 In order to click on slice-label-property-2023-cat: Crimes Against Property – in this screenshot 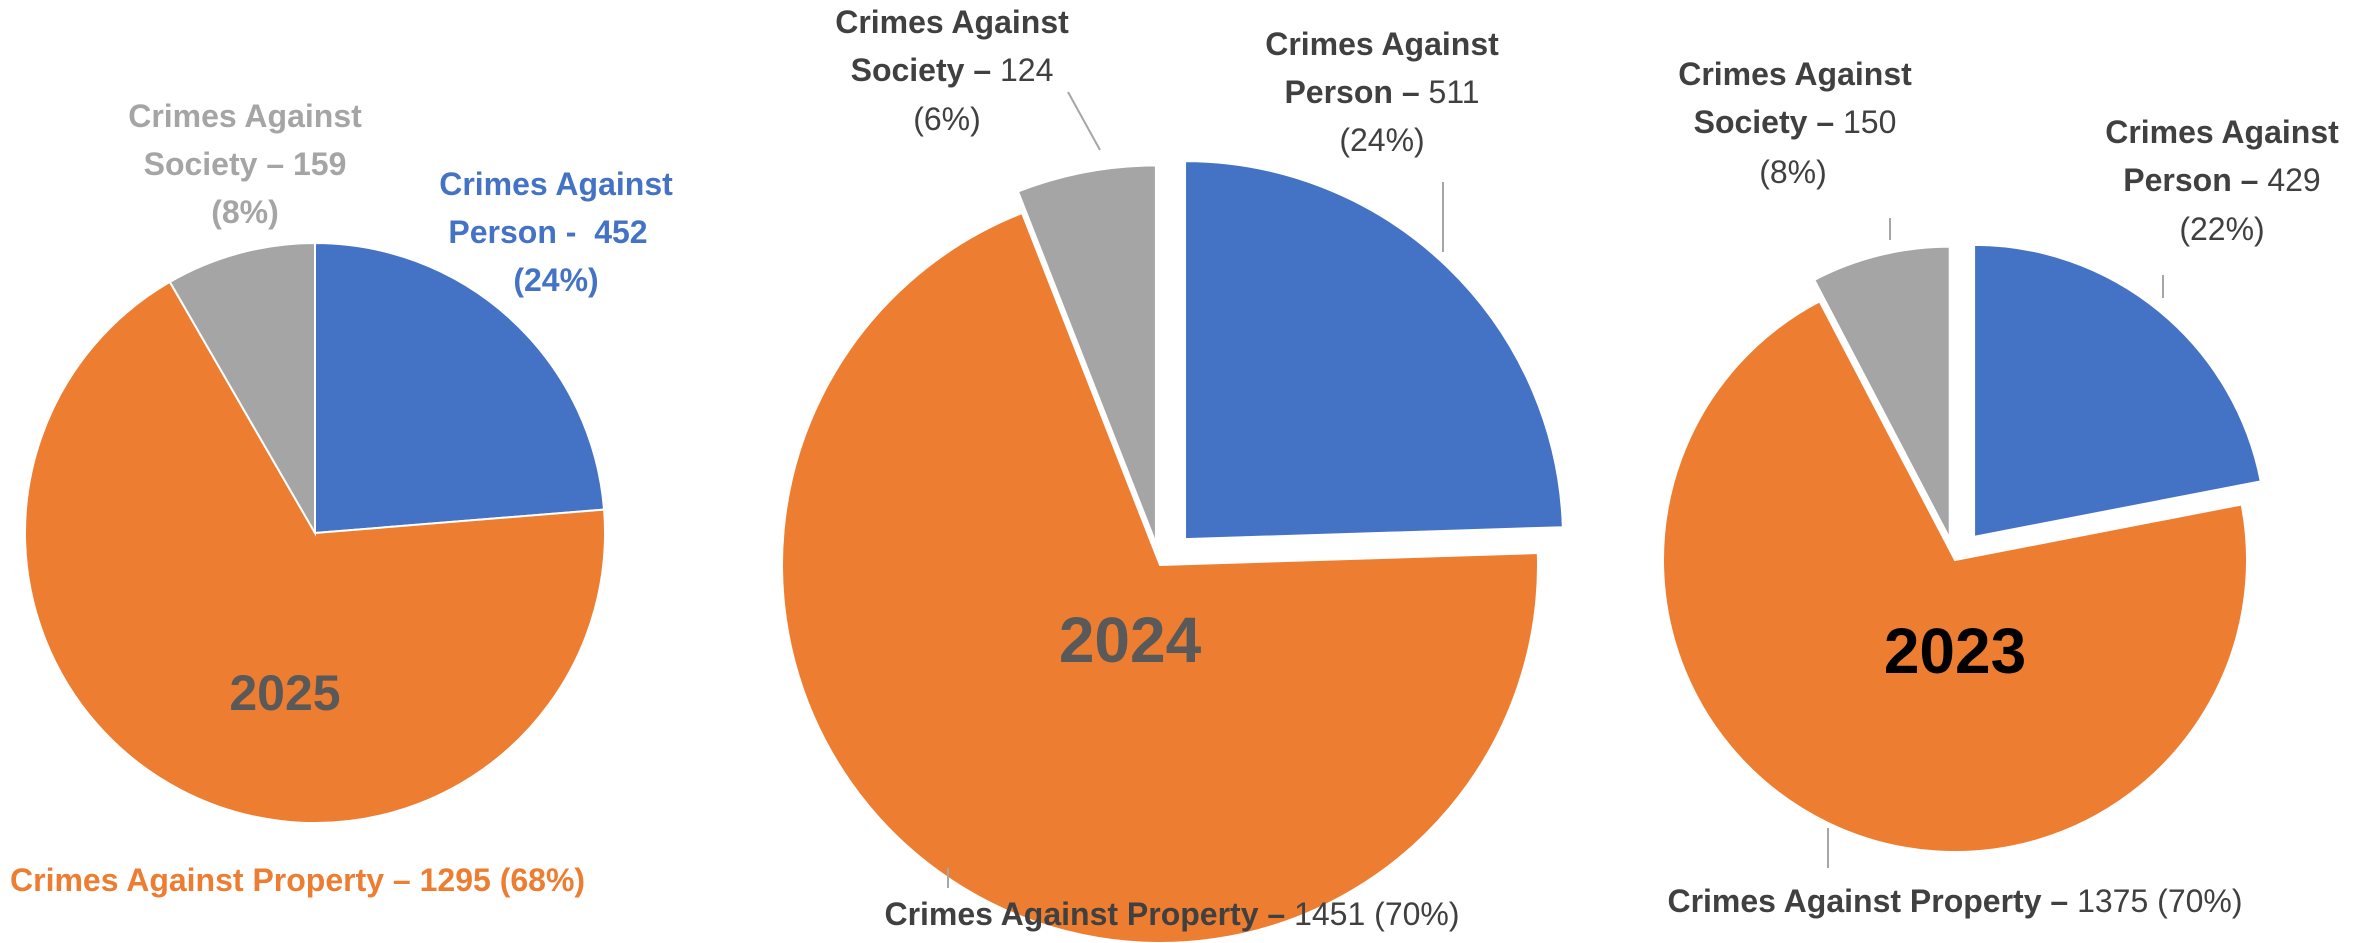, I will do `click(1872, 901)`.